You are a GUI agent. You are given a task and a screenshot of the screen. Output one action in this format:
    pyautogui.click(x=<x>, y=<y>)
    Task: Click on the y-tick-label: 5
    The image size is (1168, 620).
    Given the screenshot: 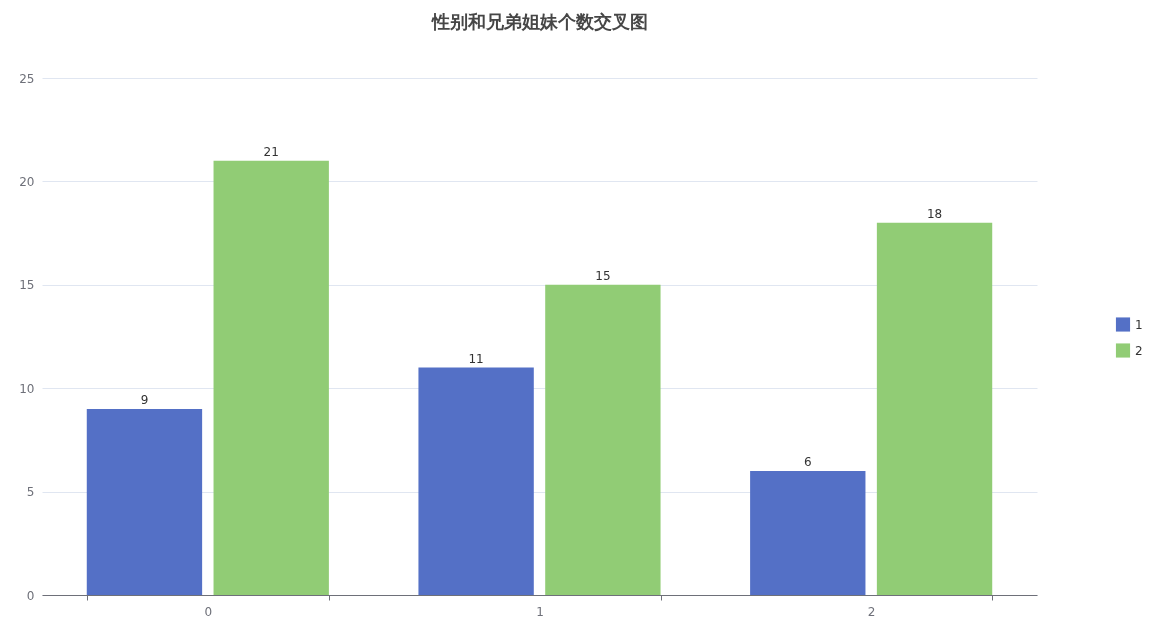 What is the action you would take?
    pyautogui.click(x=30, y=492)
    